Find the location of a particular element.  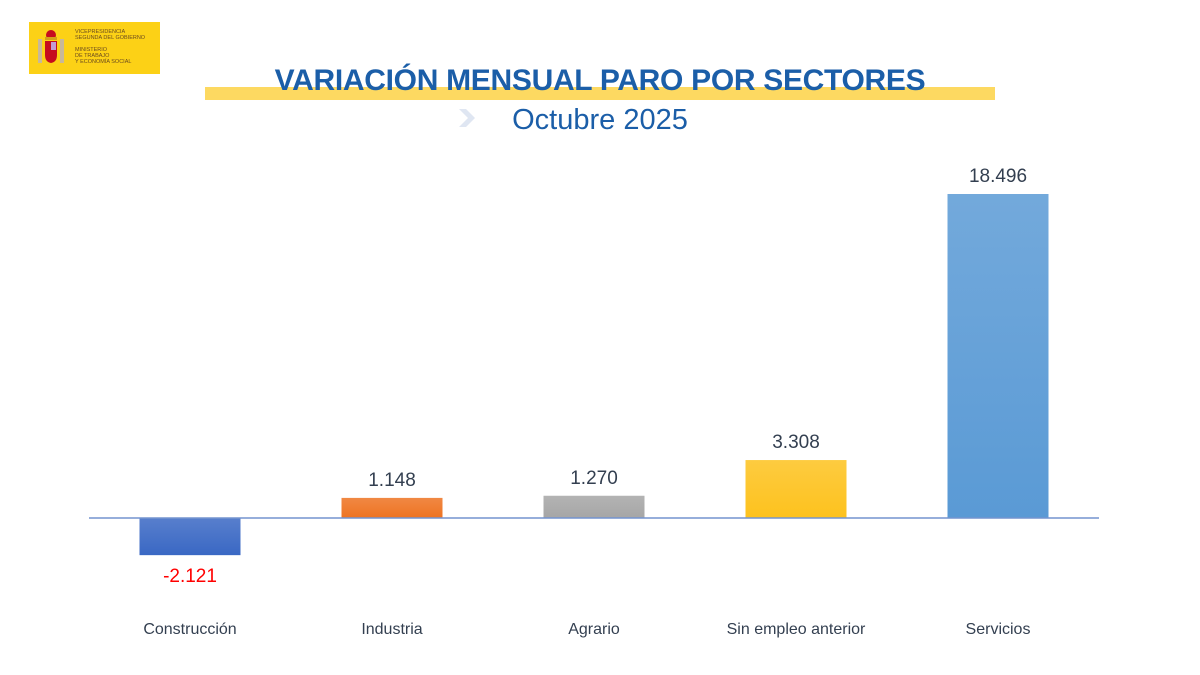

category-label: Sin empleo anterior is located at coordinates (796, 629).